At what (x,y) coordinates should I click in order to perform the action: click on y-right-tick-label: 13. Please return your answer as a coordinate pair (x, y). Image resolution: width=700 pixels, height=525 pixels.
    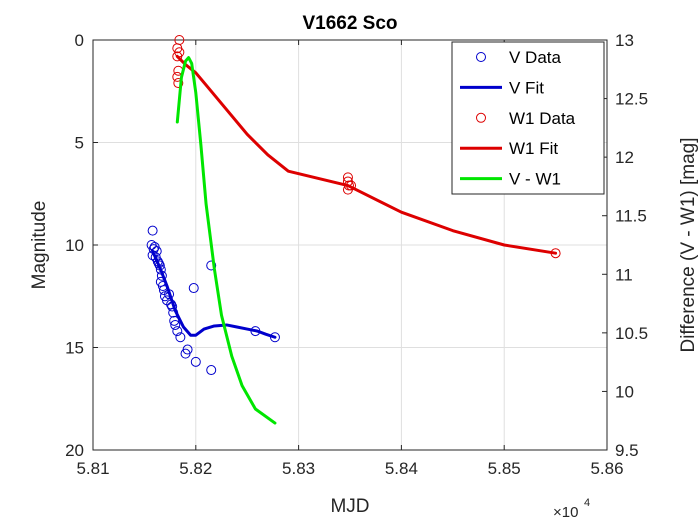
    Looking at the image, I should click on (624, 40).